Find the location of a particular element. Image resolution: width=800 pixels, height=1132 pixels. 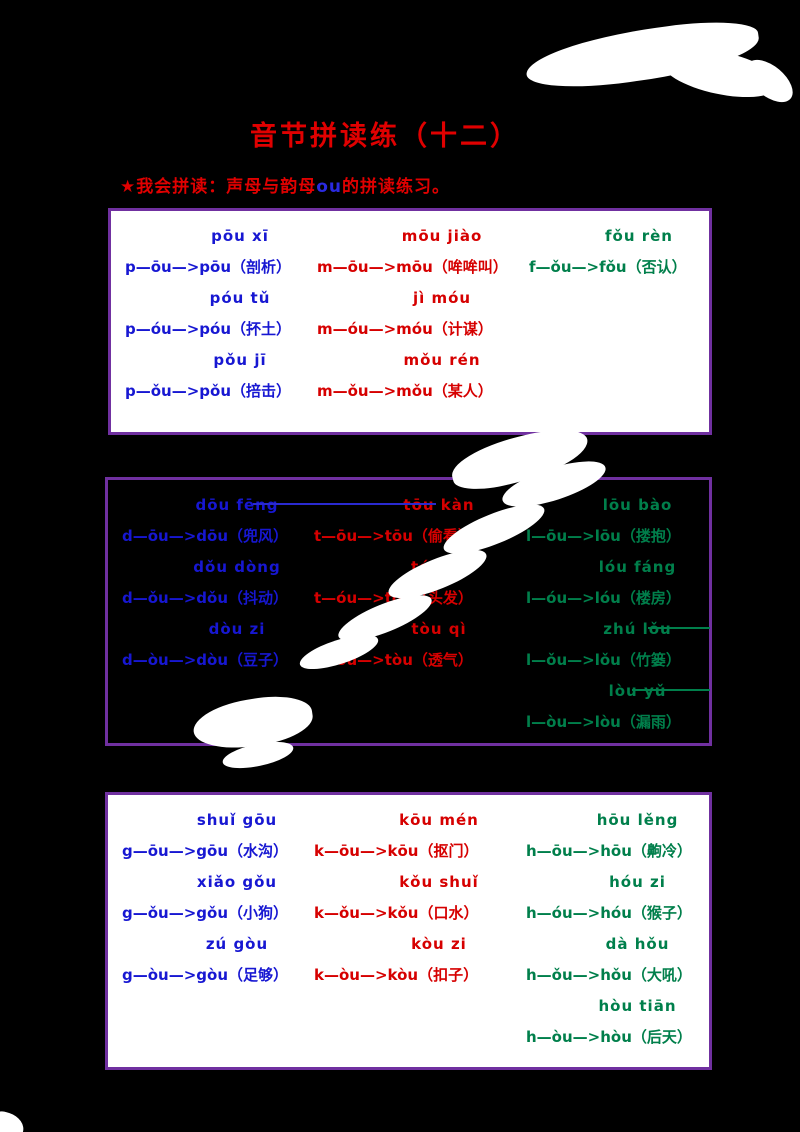

spelling-formula: d—òu—>dòu（豆子） is located at coordinates (205, 660).